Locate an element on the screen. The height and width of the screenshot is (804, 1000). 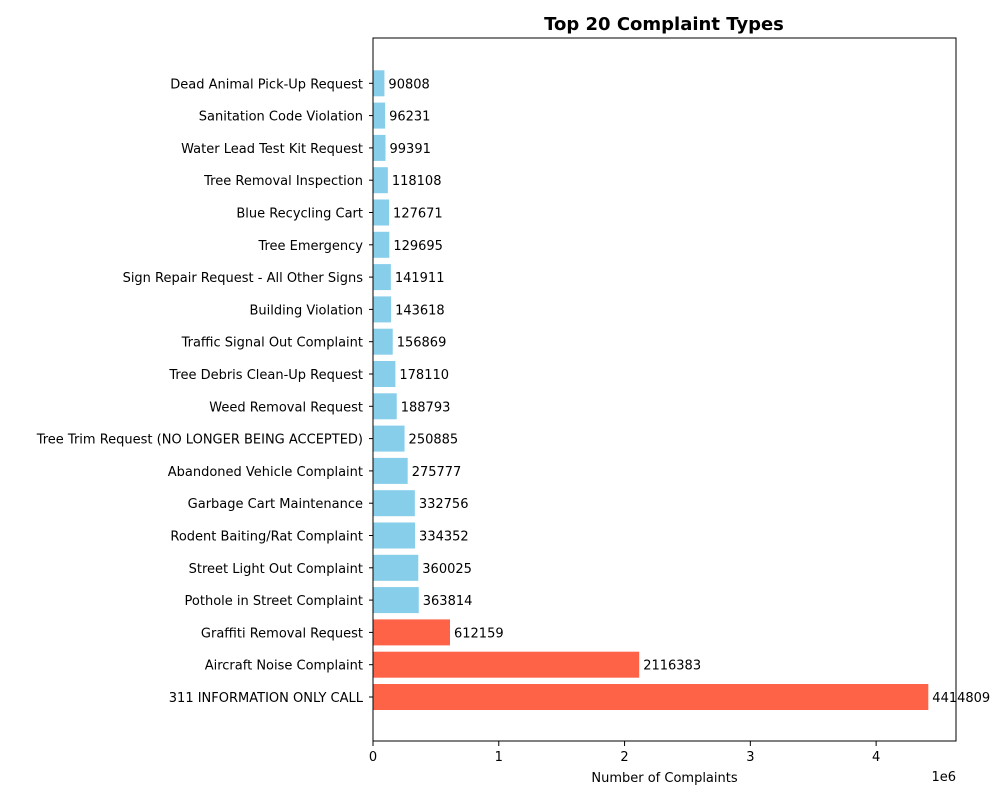
category-label: Tree Emergency is located at coordinates (310, 246).